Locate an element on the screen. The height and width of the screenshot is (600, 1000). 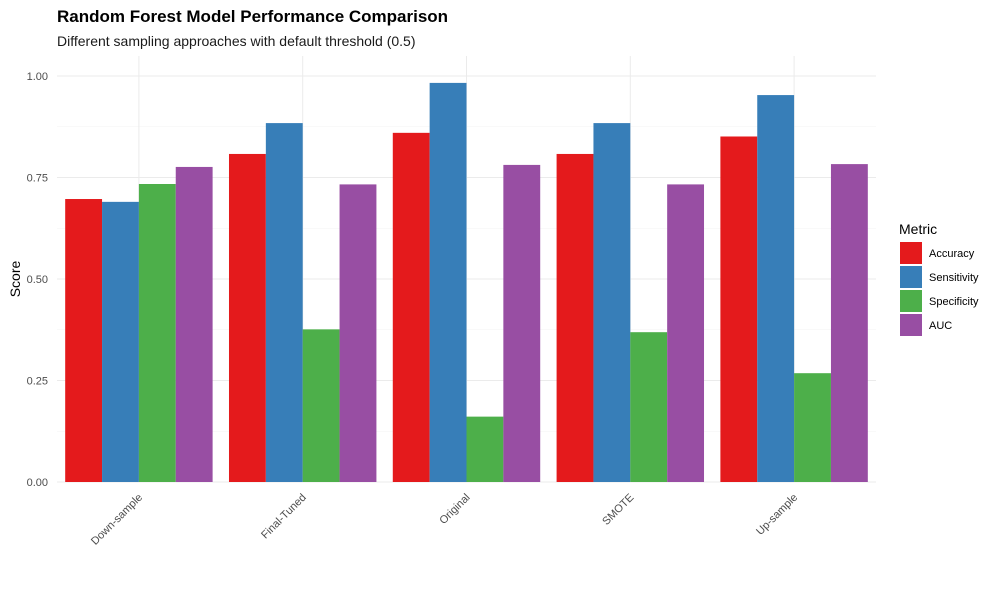
bar-auc-smote is located at coordinates (686, 333).